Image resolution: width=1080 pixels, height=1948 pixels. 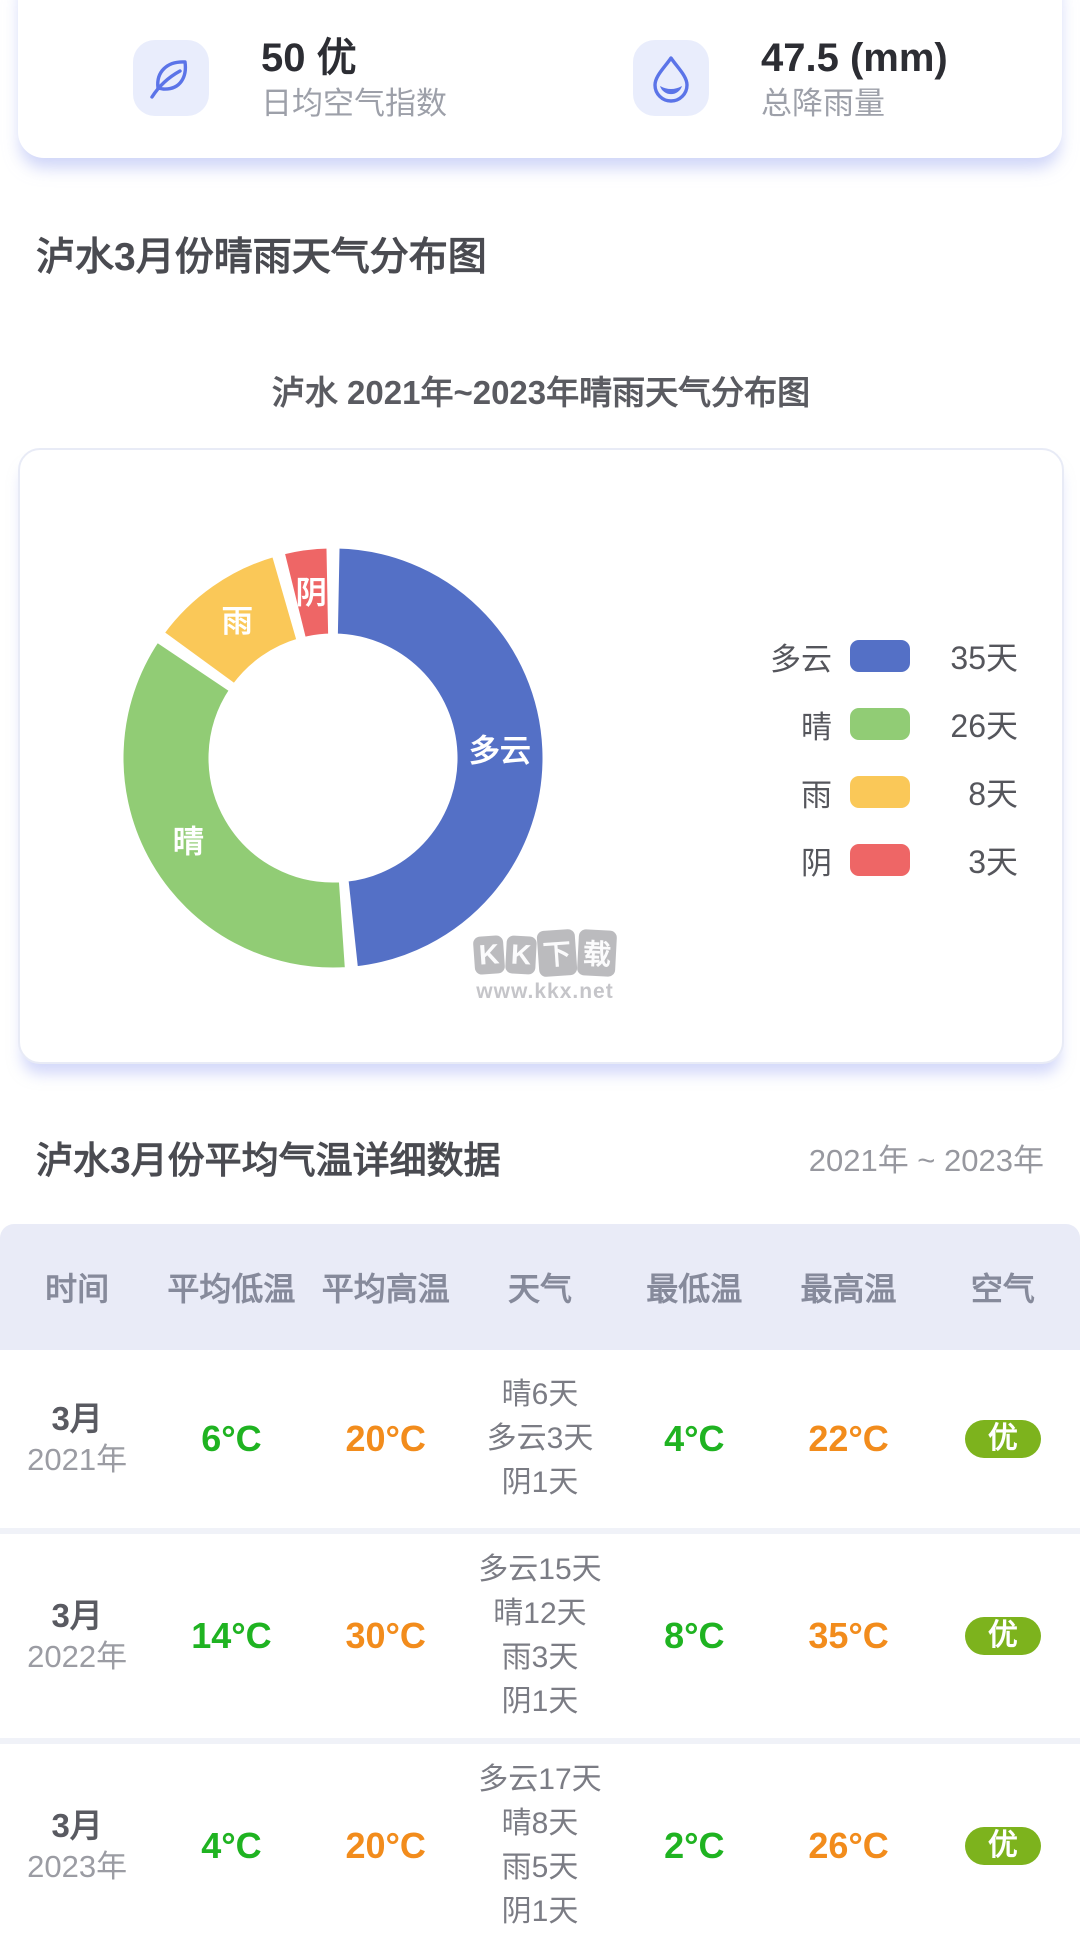 I want to click on weather-line: 晴8天, so click(x=540, y=1823).